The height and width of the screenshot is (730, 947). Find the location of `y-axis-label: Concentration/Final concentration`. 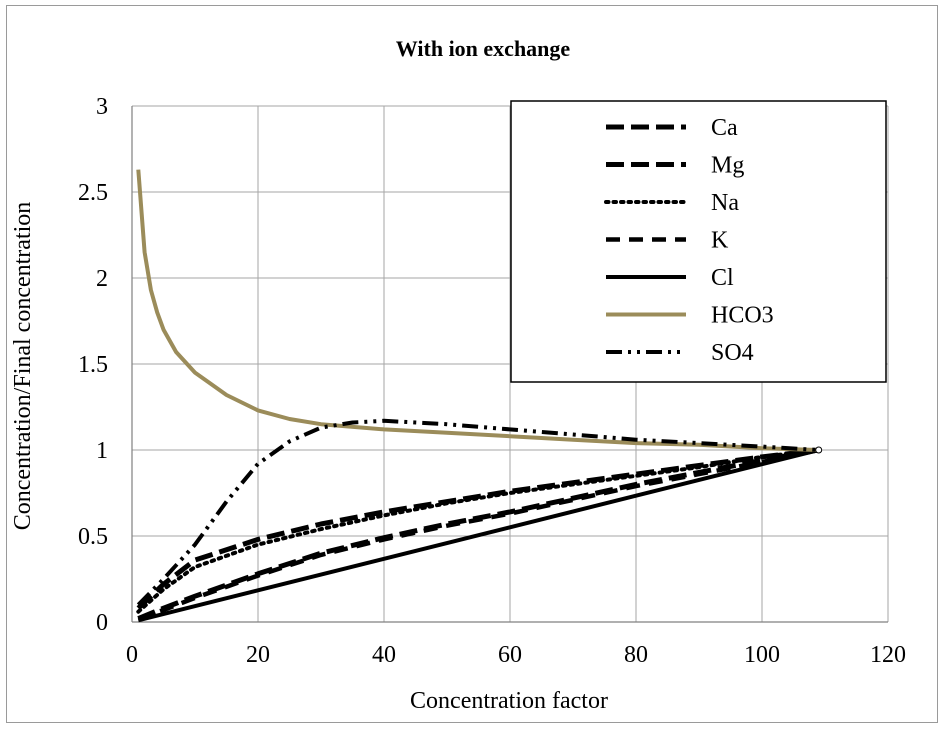

y-axis-label: Concentration/Final concentration is located at coordinates (23, 366).